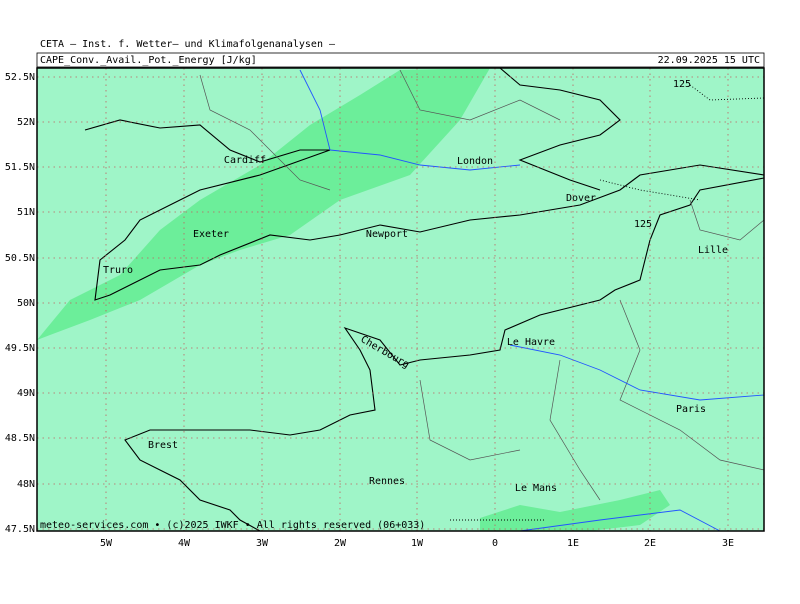  I want to click on city-label: Le Mans, so click(536, 488).